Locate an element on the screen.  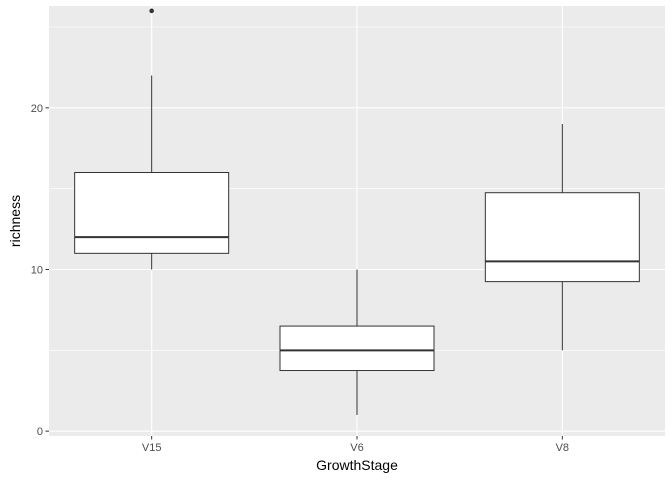
x-tick-label: V8 is located at coordinates (562, 448).